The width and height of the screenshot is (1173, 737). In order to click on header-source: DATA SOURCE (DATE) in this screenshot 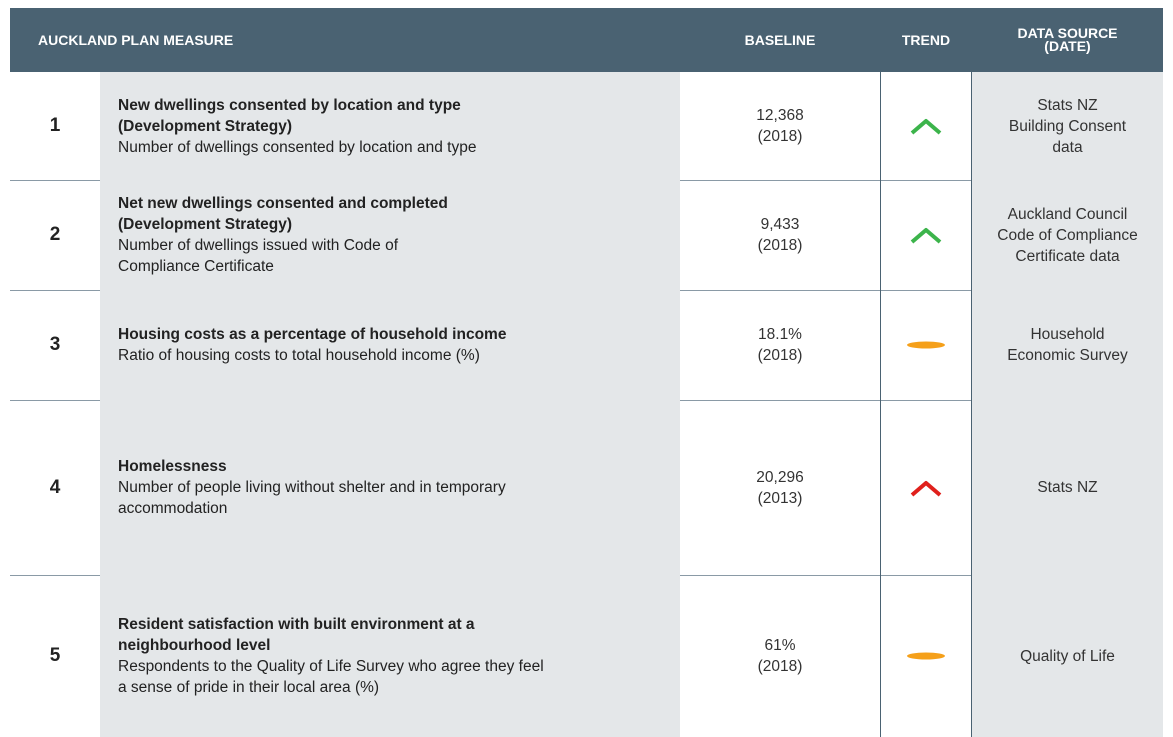, I will do `click(1067, 40)`.